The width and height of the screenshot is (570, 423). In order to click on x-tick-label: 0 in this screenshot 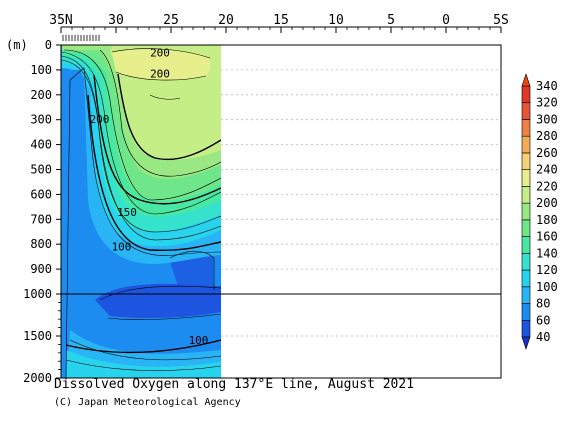, I will do `click(446, 20)`.